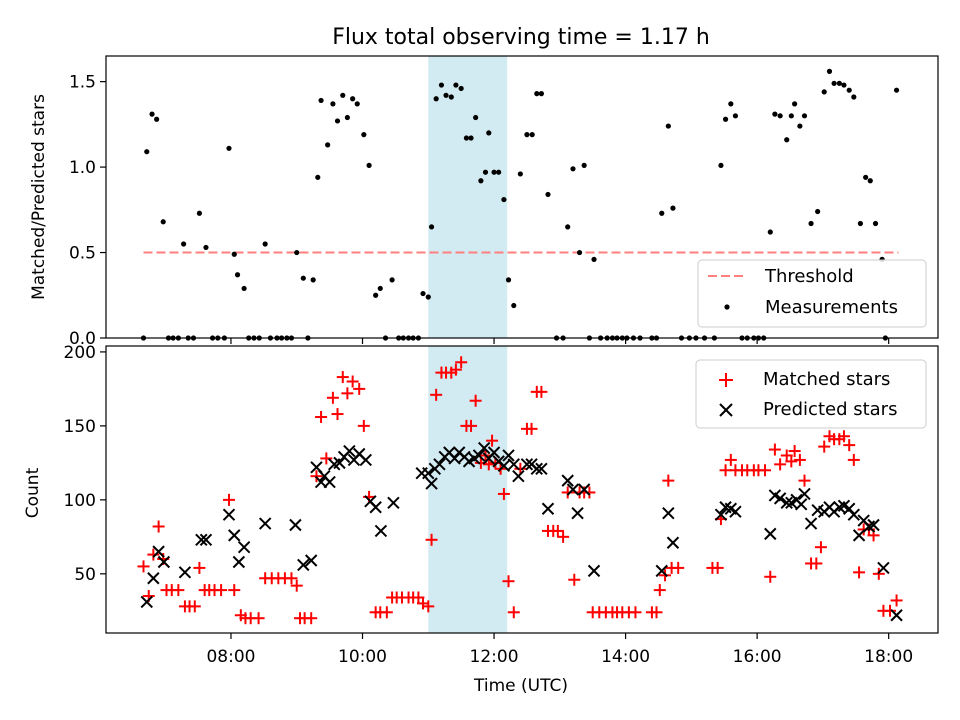 The width and height of the screenshot is (960, 720). What do you see at coordinates (82, 339) in the screenshot?
I see `y-tick-label: 0.0` at bounding box center [82, 339].